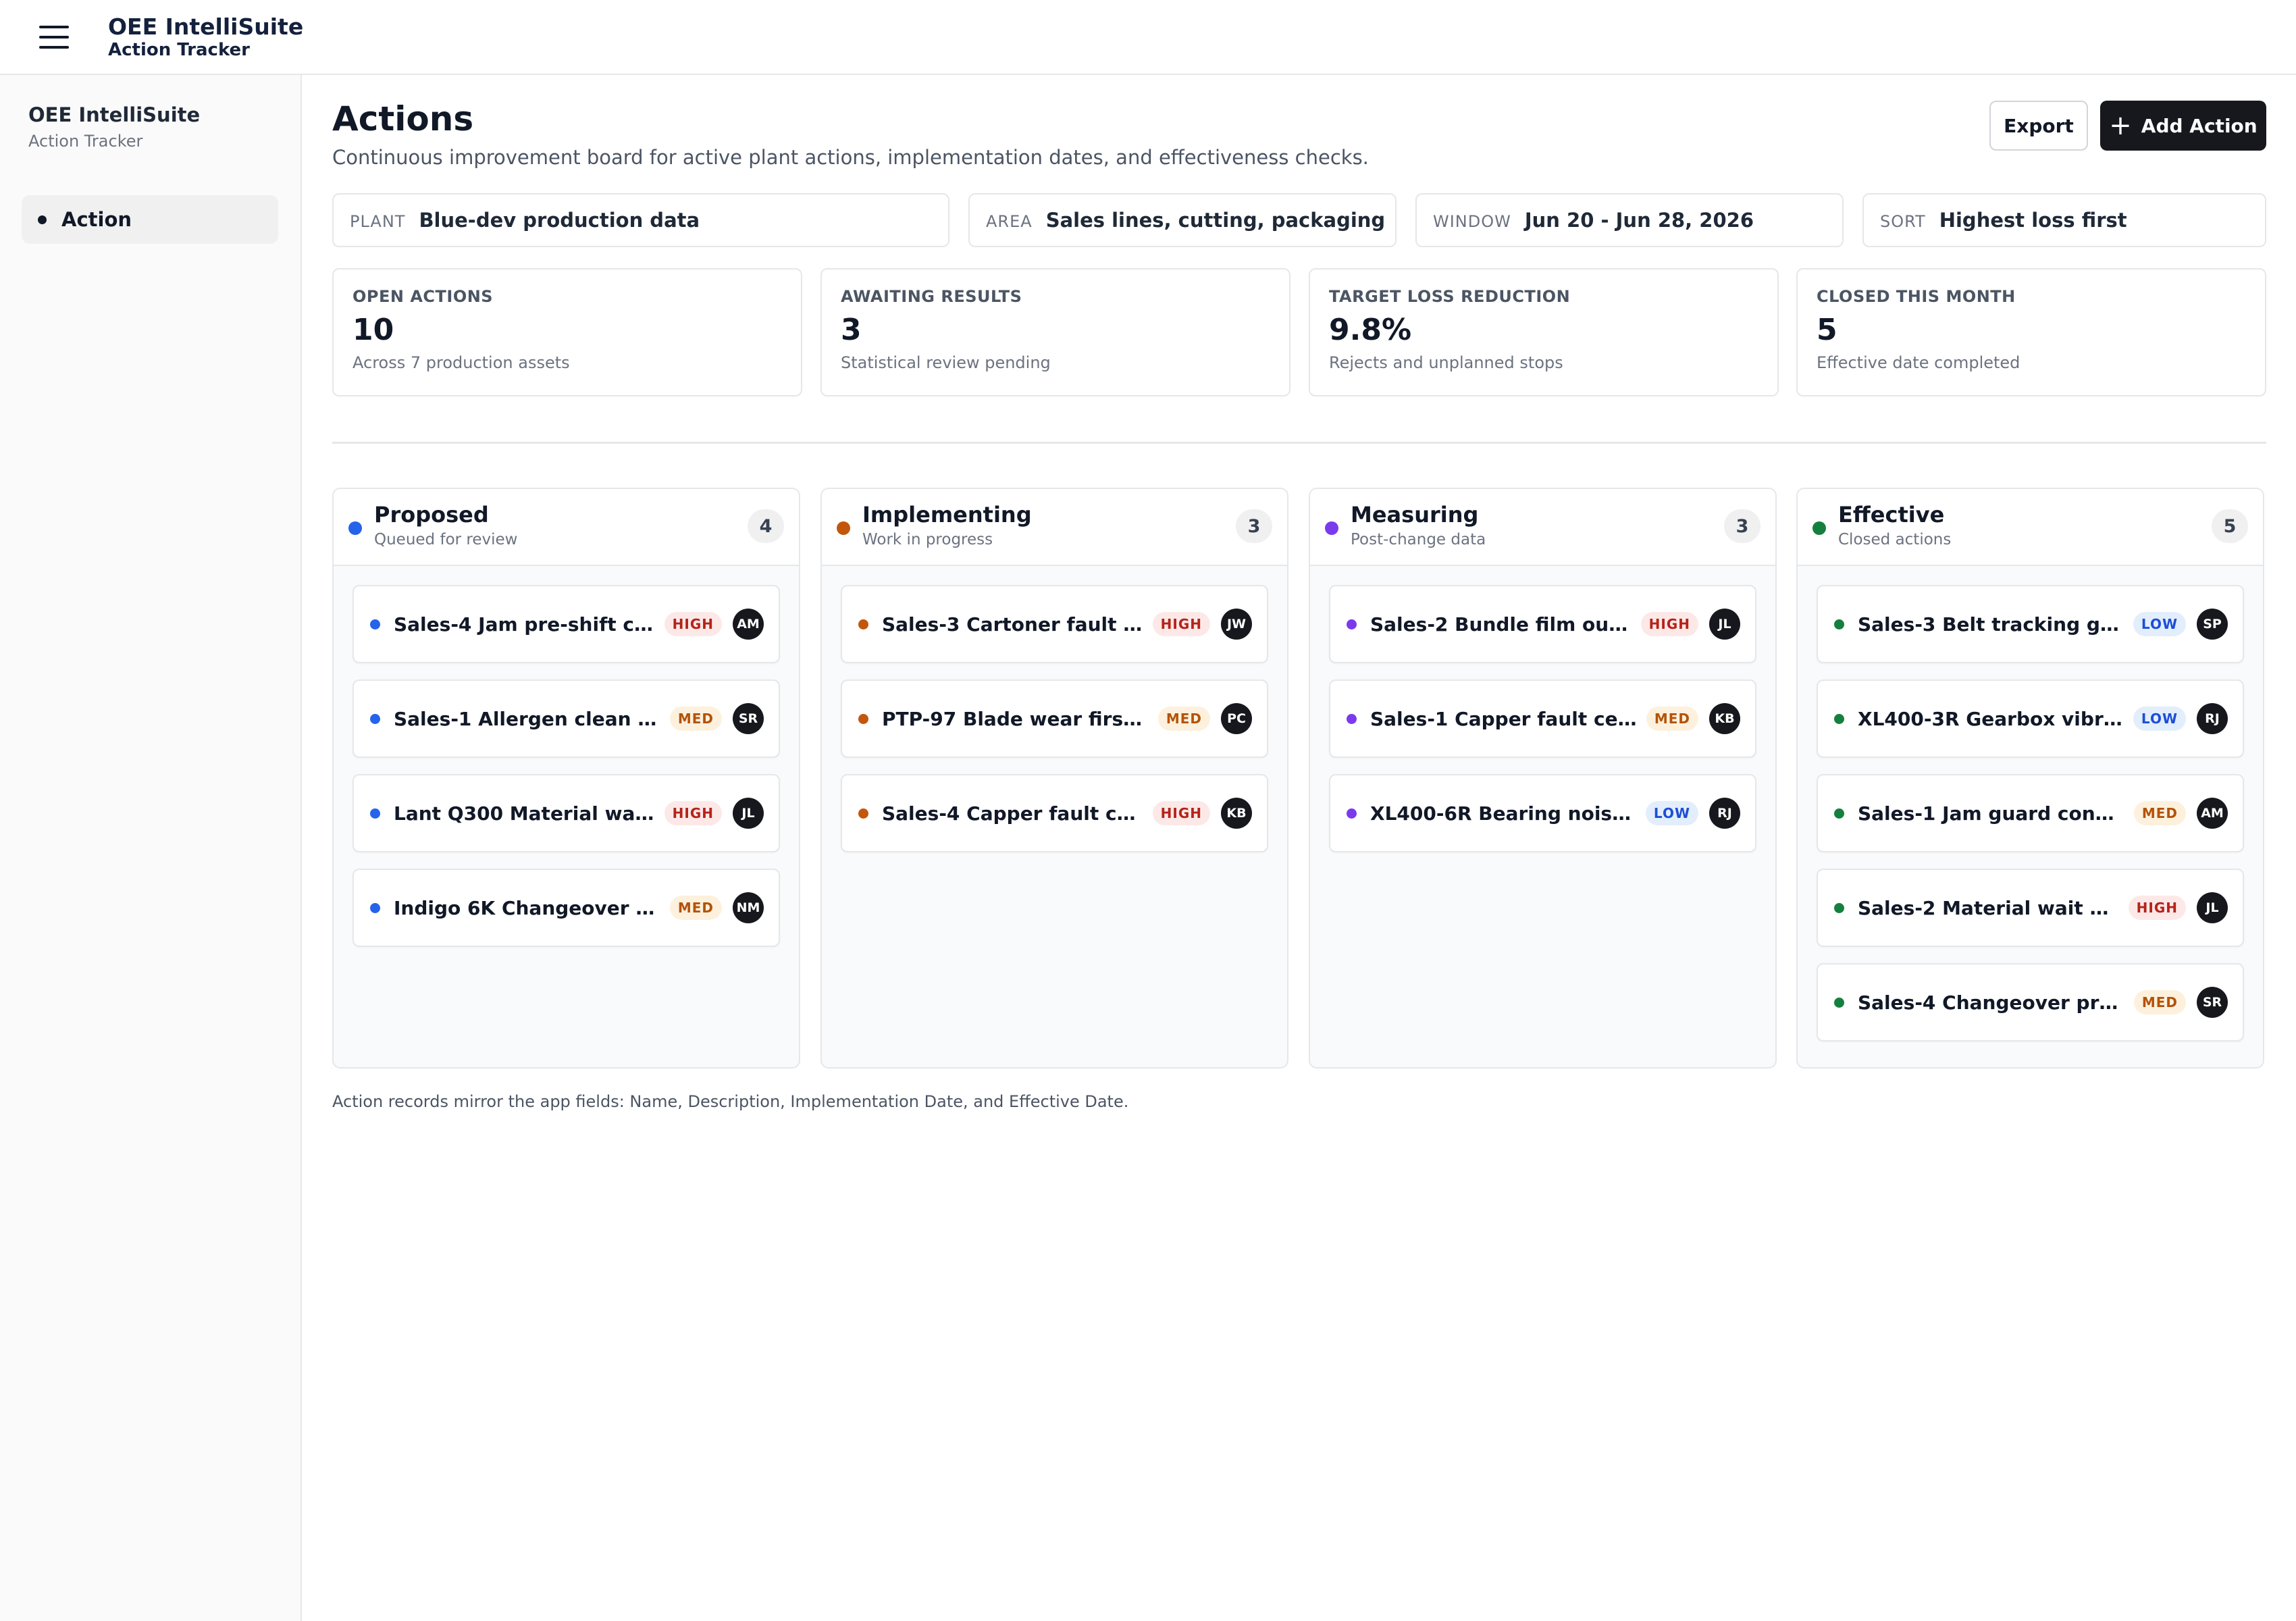 The width and height of the screenshot is (2296, 1621). Describe the element at coordinates (1542, 527) in the screenshot. I see `column-header: Measuring Post-change data 3` at that location.